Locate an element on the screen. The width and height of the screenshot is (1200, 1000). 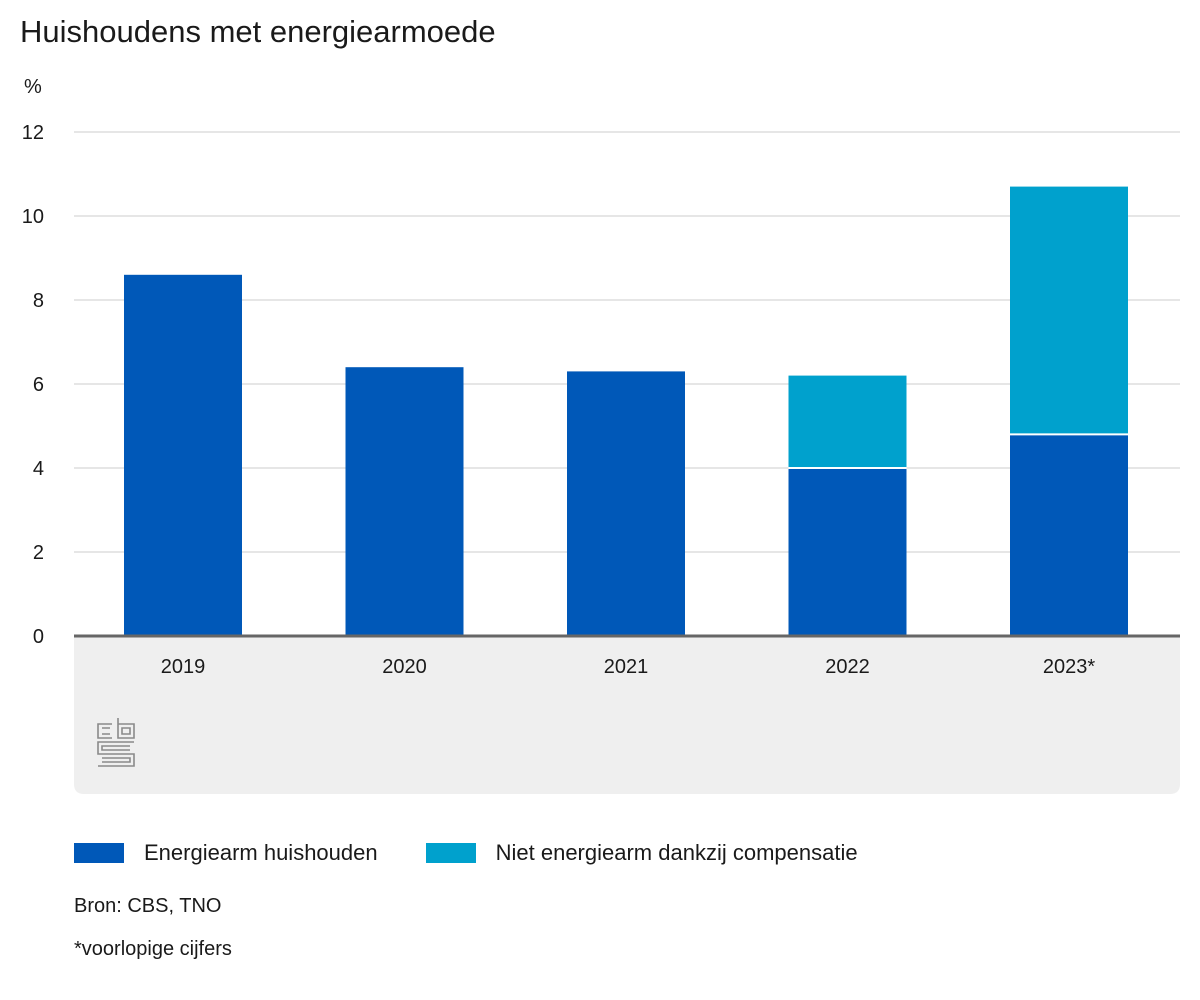
x-tick-label-2020: 2020 is located at coordinates (404, 667).